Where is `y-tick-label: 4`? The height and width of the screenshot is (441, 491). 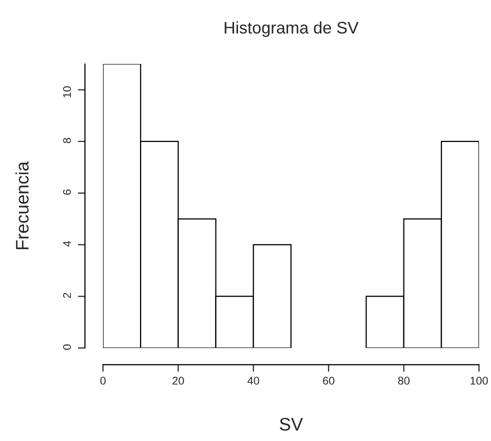 y-tick-label: 4 is located at coordinates (67, 244).